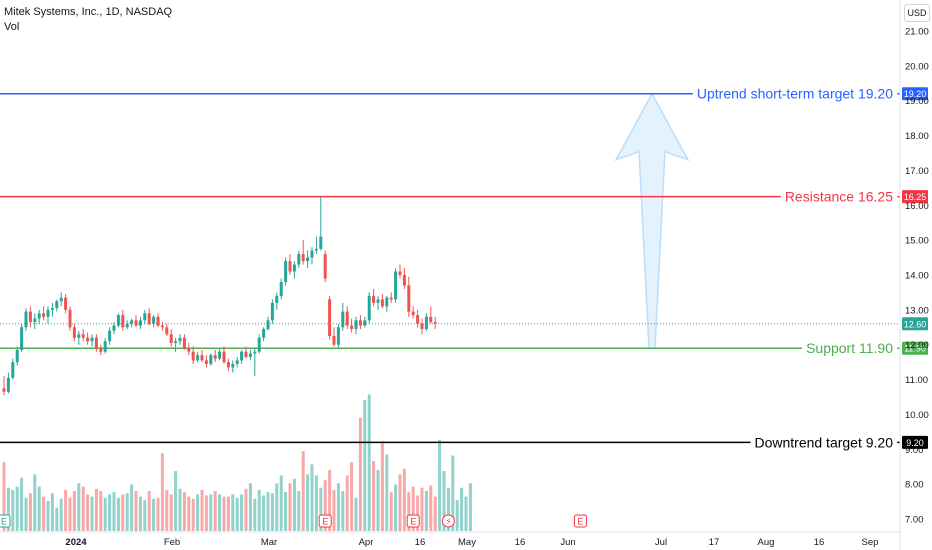 This screenshot has height=550, width=932. What do you see at coordinates (464, 348) in the screenshot?
I see `level-11.90: Support 11.90 11.90` at bounding box center [464, 348].